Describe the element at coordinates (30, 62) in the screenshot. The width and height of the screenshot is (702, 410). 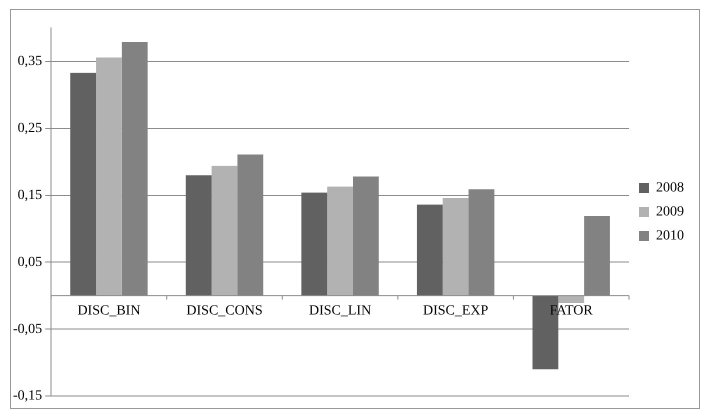
I see `y-tick-label: 0,35` at that location.